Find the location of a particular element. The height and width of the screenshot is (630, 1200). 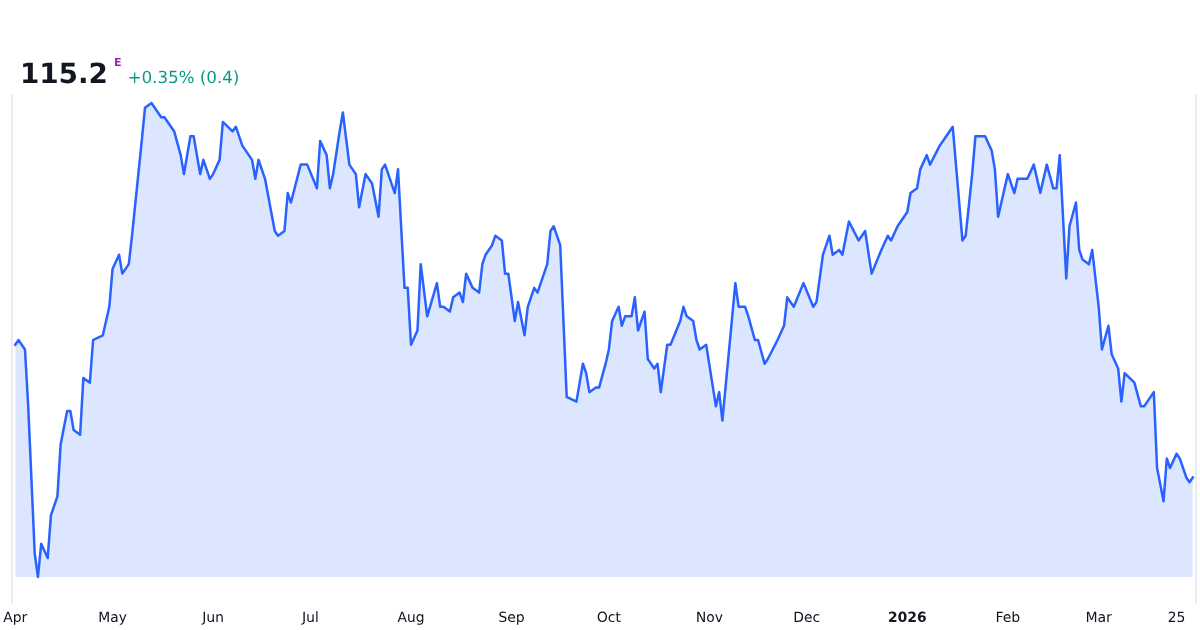

x-tick-label: Aug is located at coordinates (410, 618).